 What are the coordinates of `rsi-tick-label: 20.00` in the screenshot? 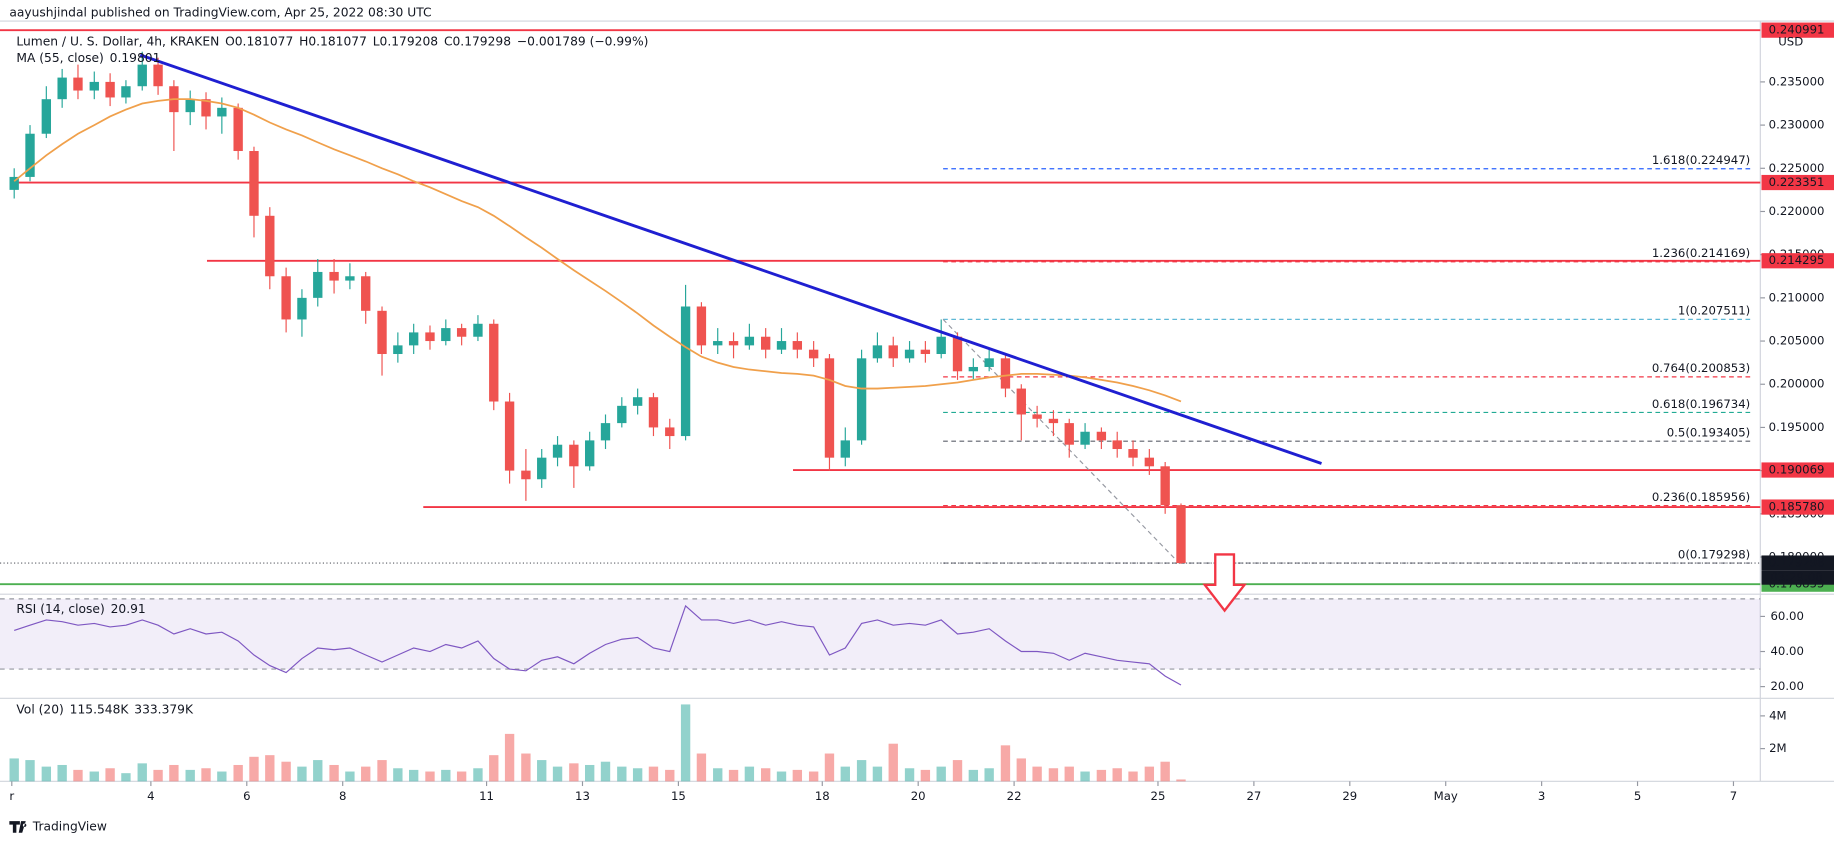 It's located at (1786, 686).